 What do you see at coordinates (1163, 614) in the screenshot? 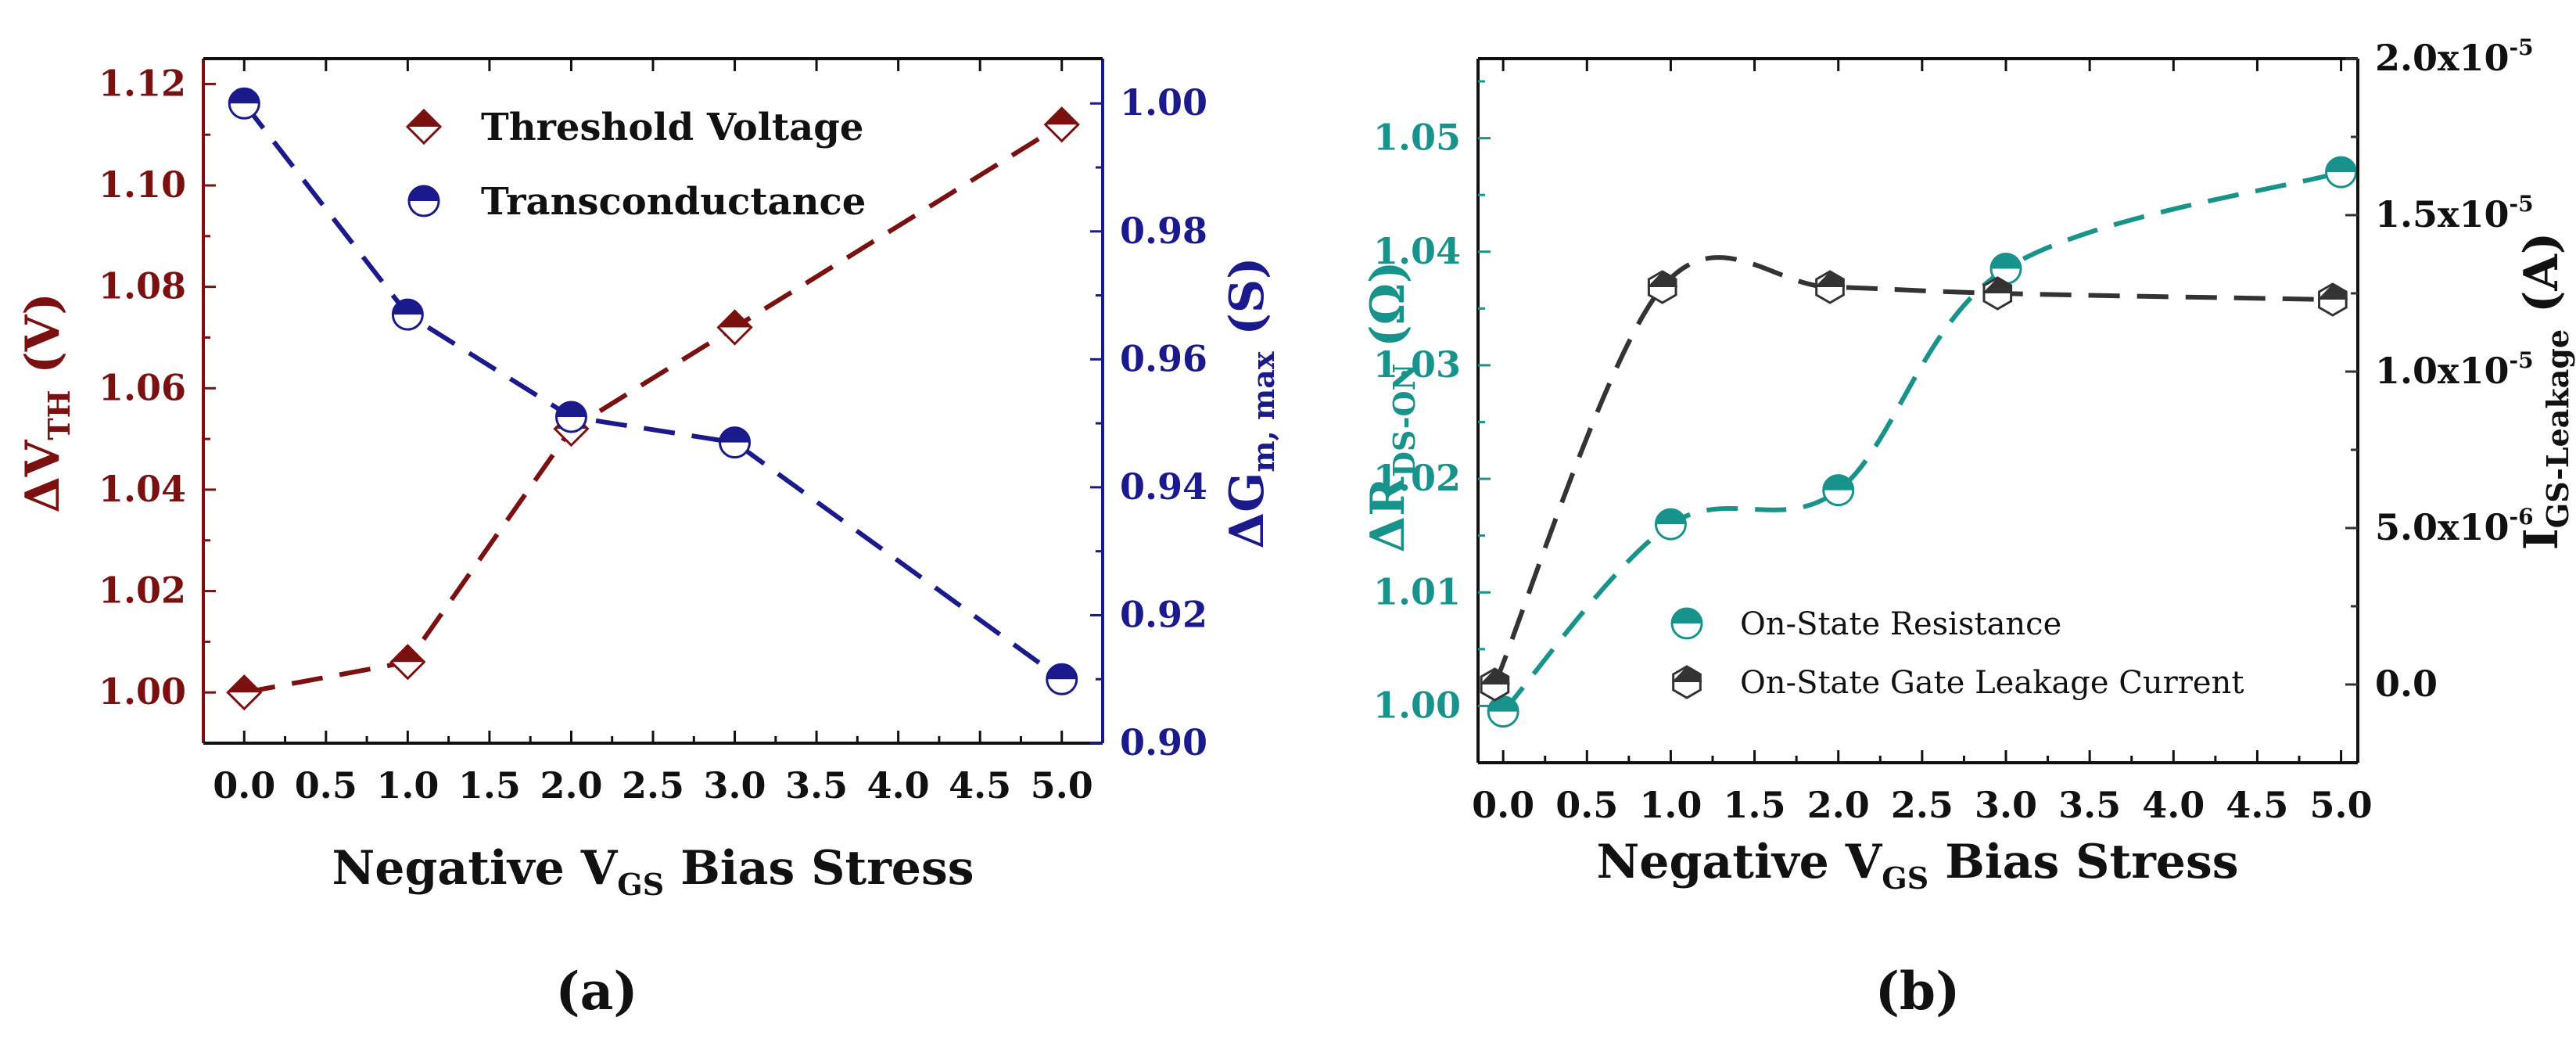
I see `right-tick-label: 0.92` at bounding box center [1163, 614].